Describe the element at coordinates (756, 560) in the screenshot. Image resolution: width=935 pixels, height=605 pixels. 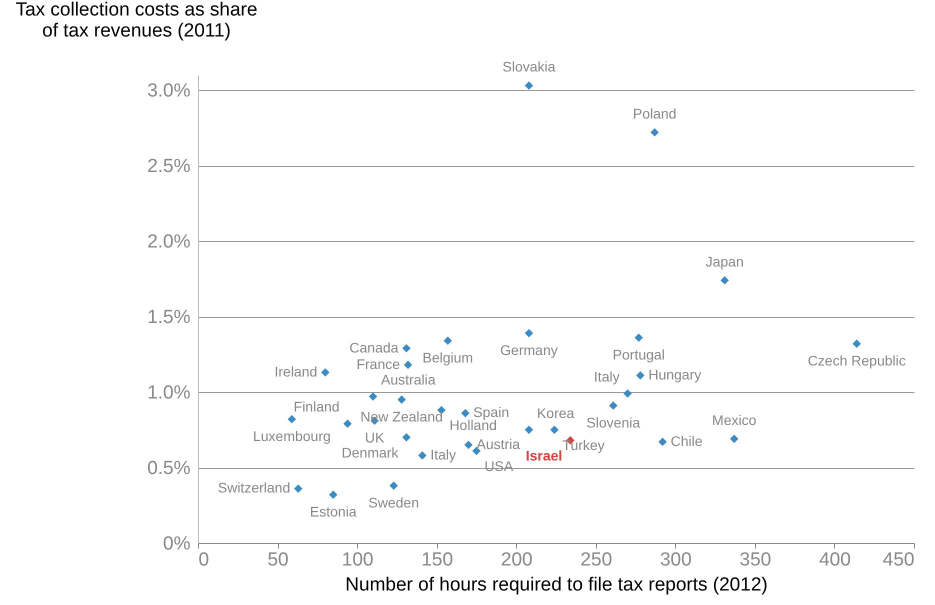
I see `x-tick-label: 350` at that location.